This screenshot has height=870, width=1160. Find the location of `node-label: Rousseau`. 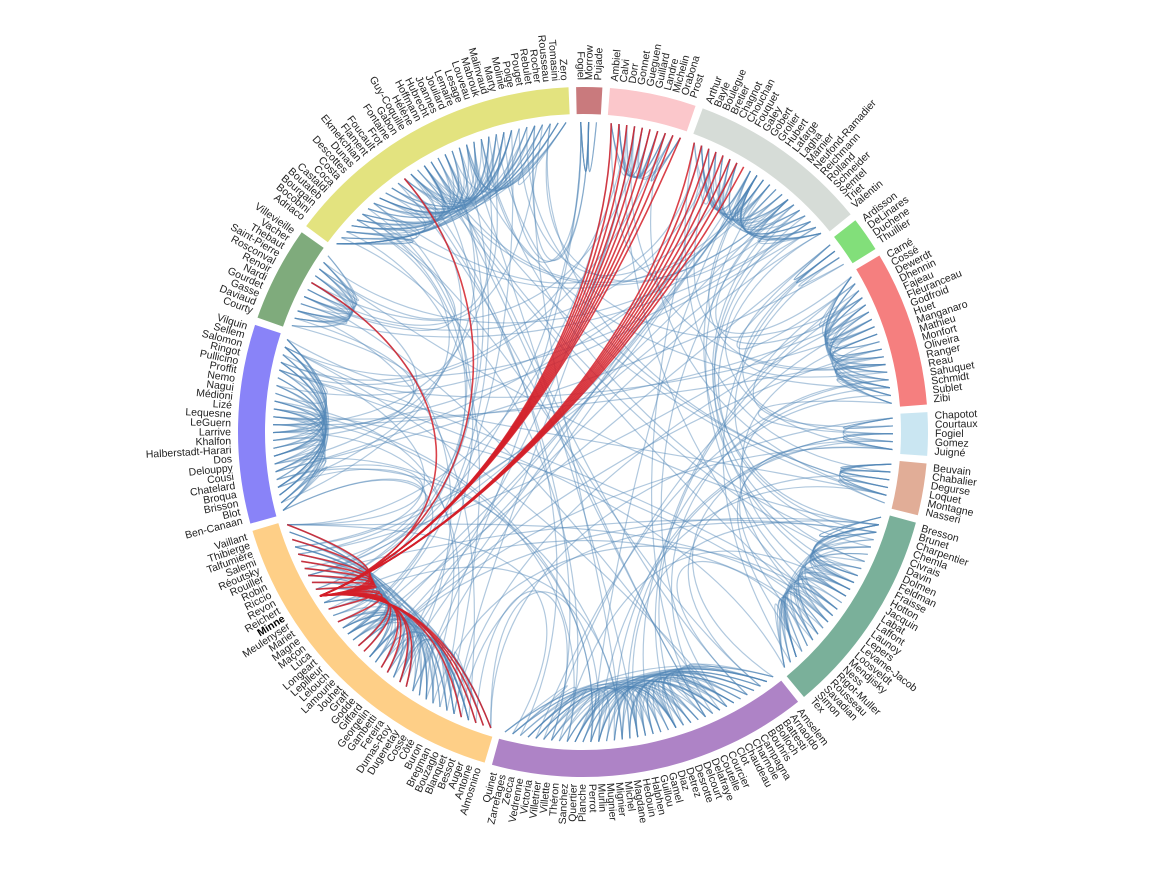

node-label: Rousseau is located at coordinates (543, 58).